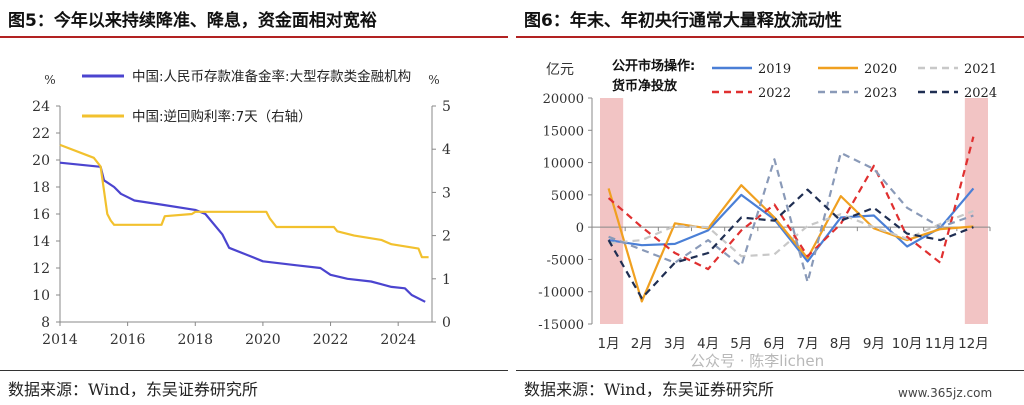  I want to click on series-line-2022, so click(791, 203).